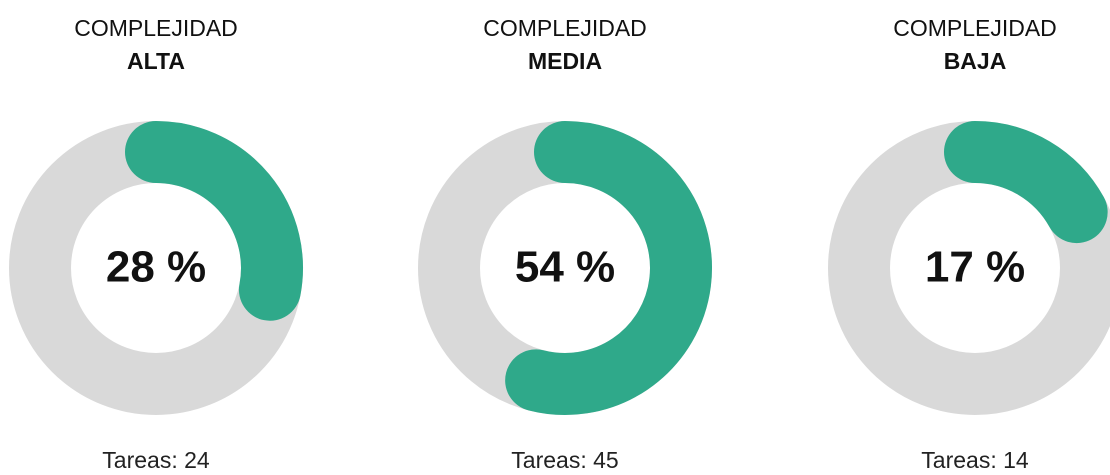 Image resolution: width=1110 pixels, height=475 pixels. What do you see at coordinates (565, 267) in the screenshot?
I see `gauge-value: 54 %` at bounding box center [565, 267].